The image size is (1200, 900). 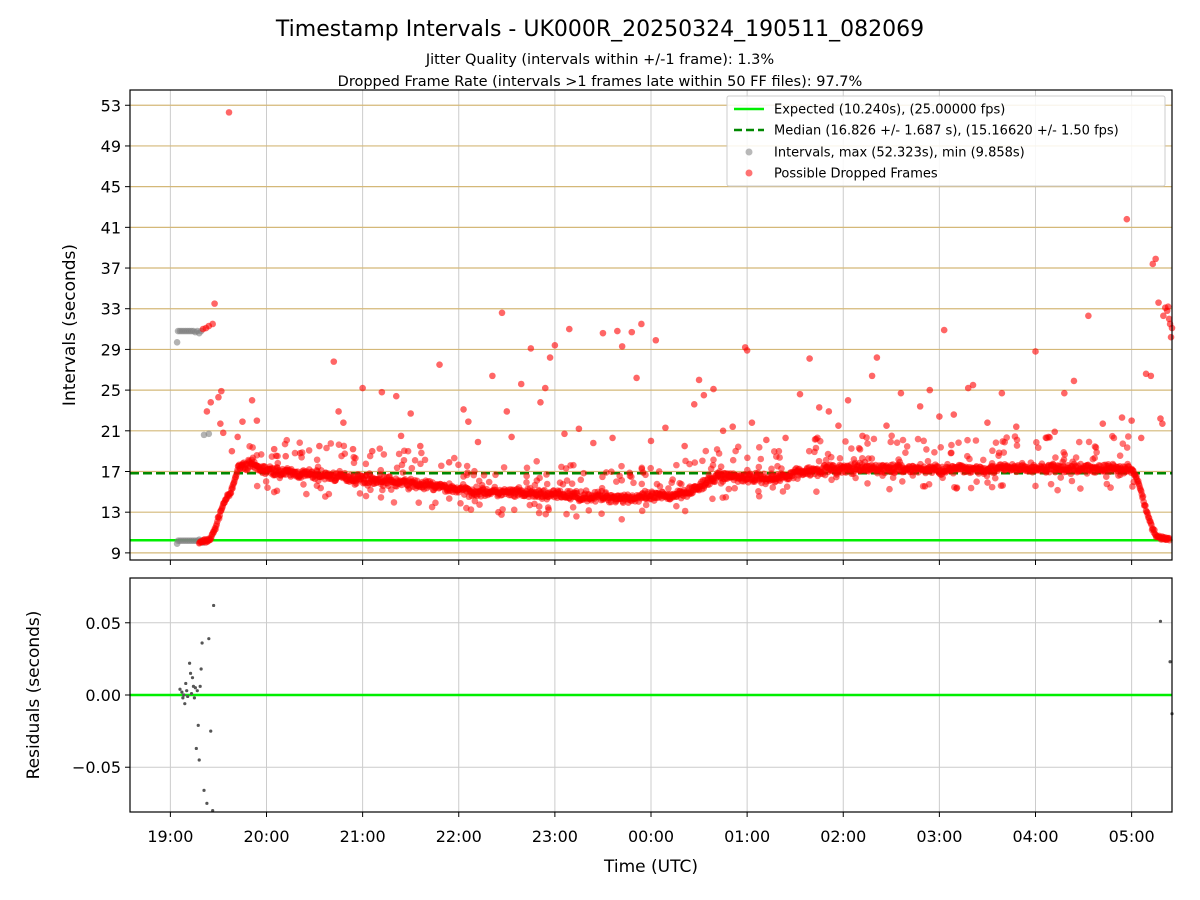 I want to click on dropped-scatter-point-1915, so click(x=902, y=481).